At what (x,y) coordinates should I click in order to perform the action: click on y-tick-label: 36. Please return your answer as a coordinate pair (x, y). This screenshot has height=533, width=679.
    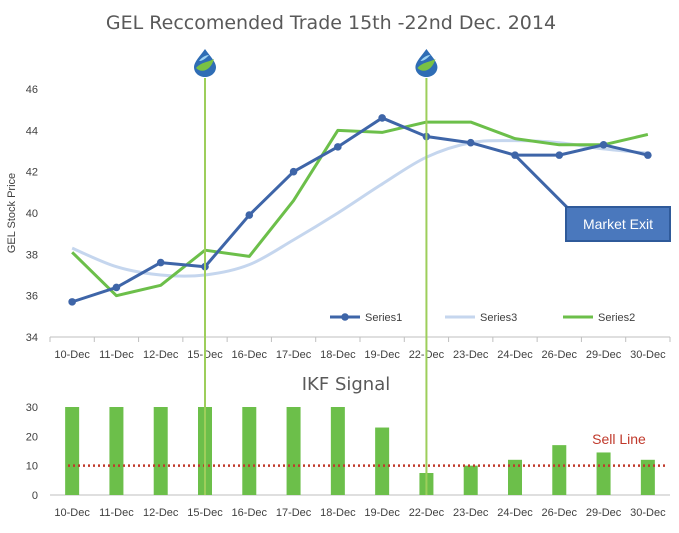
    Looking at the image, I should click on (32, 297).